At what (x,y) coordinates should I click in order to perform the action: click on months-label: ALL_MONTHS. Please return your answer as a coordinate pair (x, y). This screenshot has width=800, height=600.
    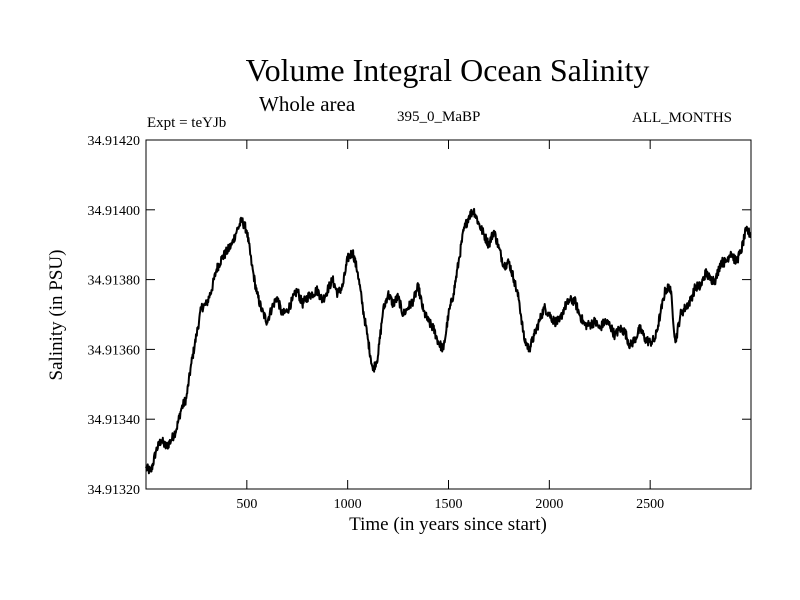
    Looking at the image, I should click on (682, 118).